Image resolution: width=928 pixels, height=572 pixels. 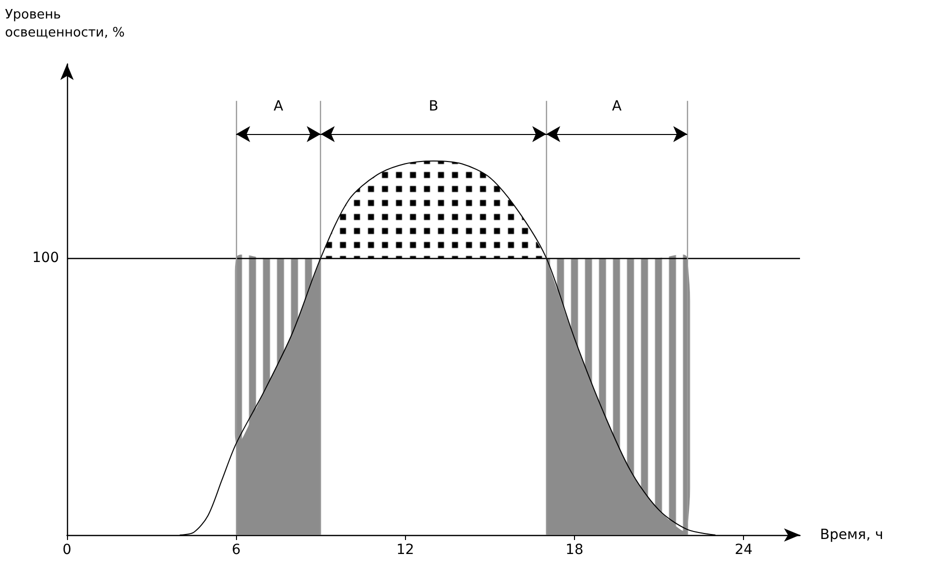 What do you see at coordinates (65, 24) in the screenshot?
I see `y-axis-title: Уровень освещенности, %` at bounding box center [65, 24].